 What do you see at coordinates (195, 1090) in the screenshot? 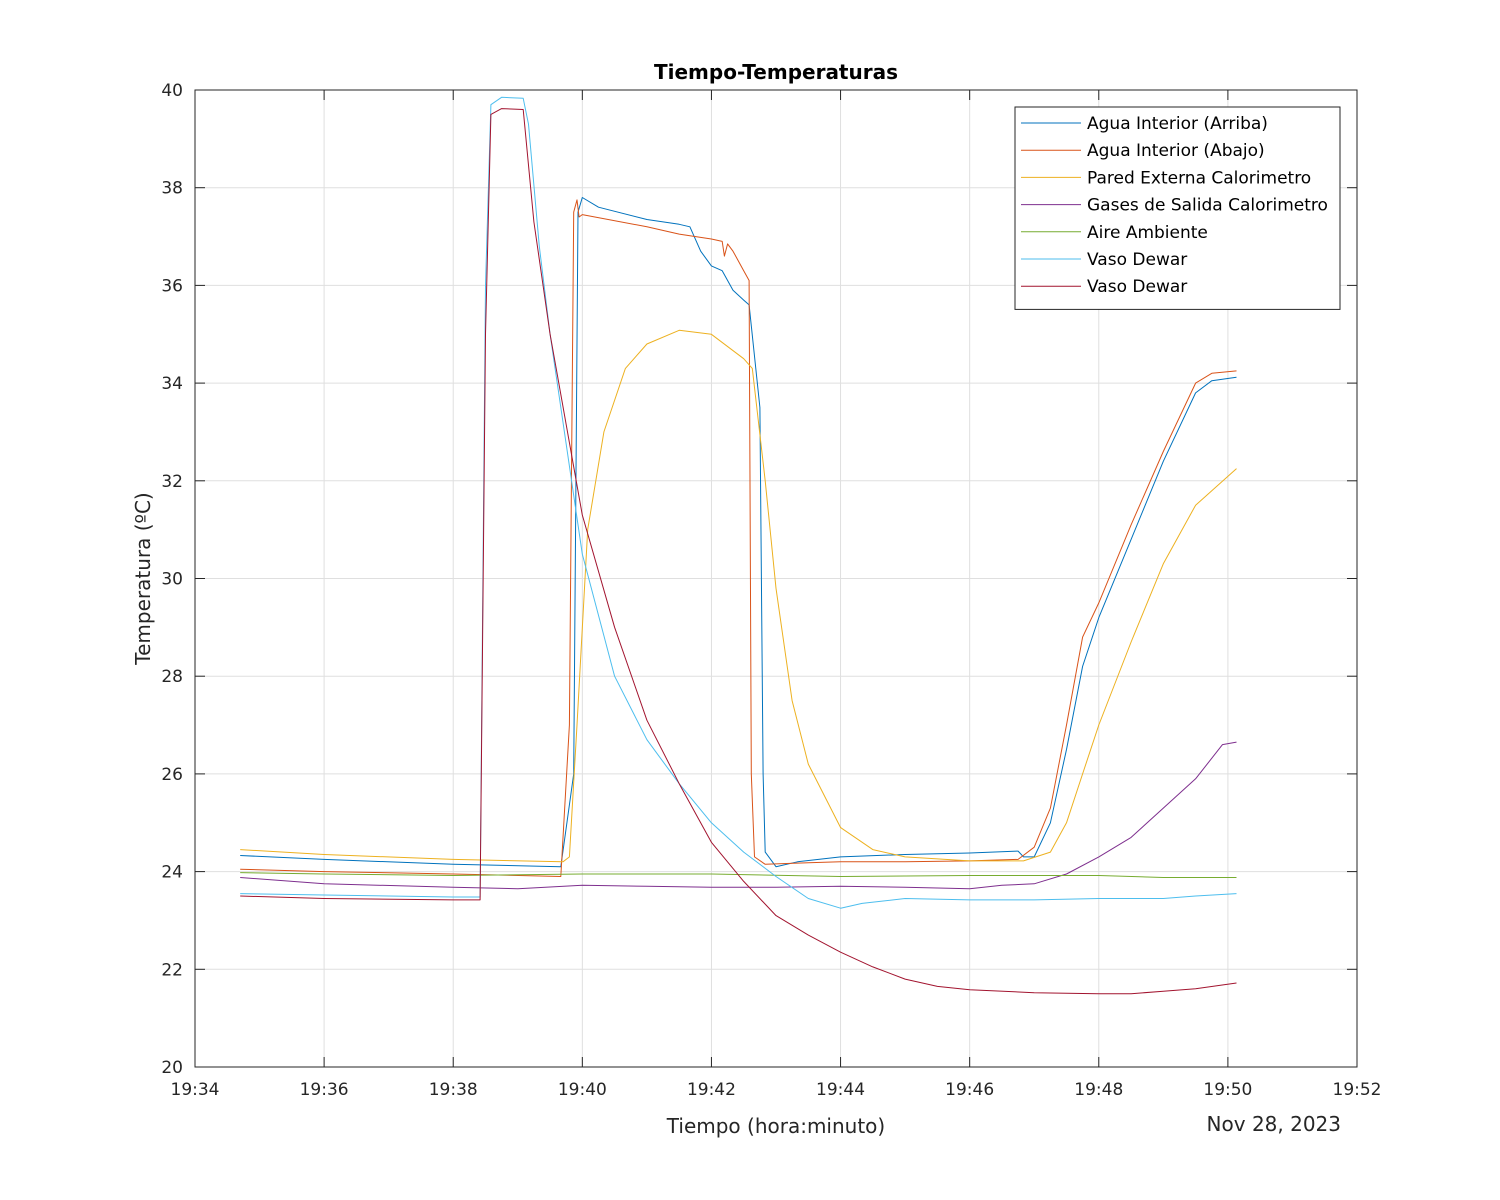
I see `x-tick-label: 19:34` at bounding box center [195, 1090].